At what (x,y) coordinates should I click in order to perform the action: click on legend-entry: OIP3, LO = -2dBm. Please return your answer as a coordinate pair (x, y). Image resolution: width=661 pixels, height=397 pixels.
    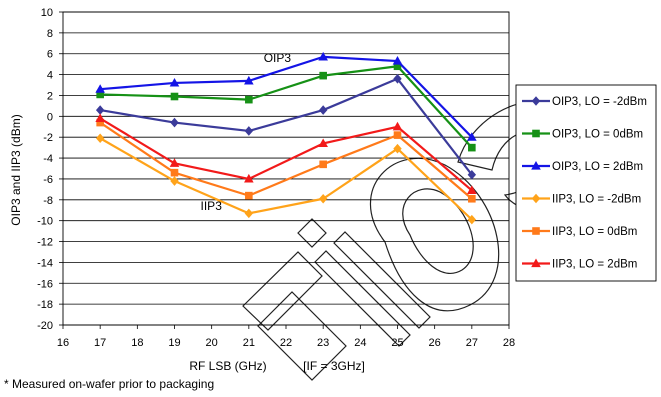
    Looking at the image, I should click on (584, 102).